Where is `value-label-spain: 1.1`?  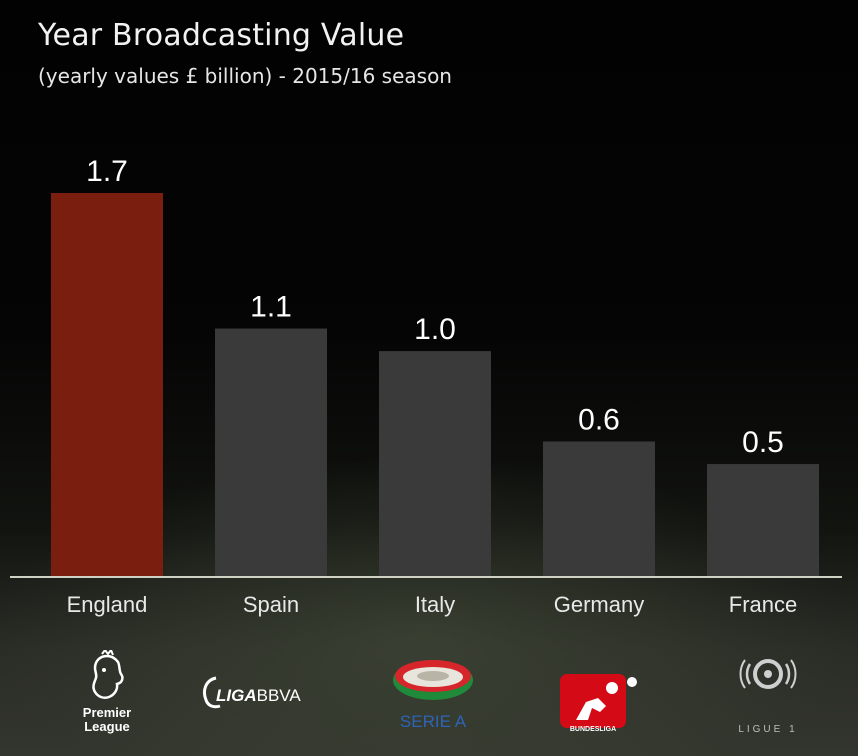
value-label-spain: 1.1 is located at coordinates (271, 307).